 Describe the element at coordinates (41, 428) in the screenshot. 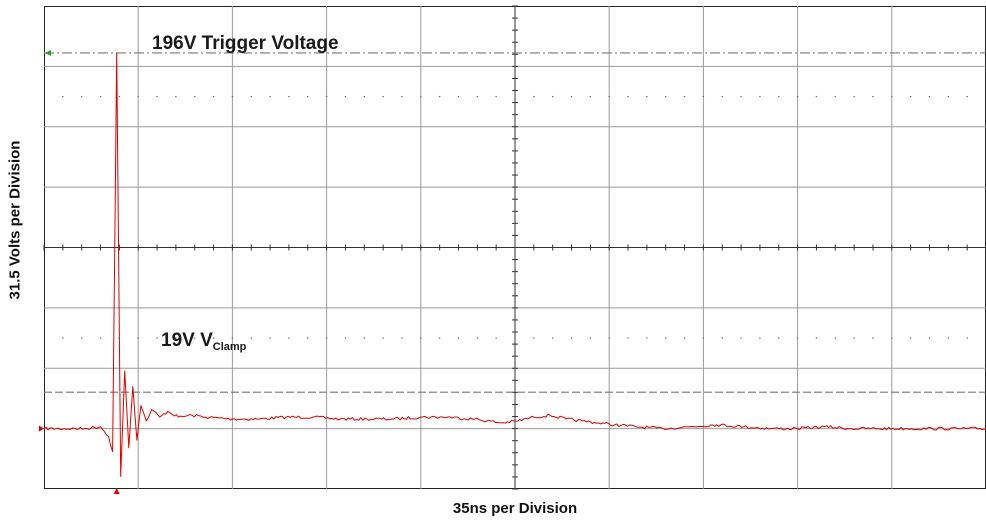

I see `ground-marker-icon` at that location.